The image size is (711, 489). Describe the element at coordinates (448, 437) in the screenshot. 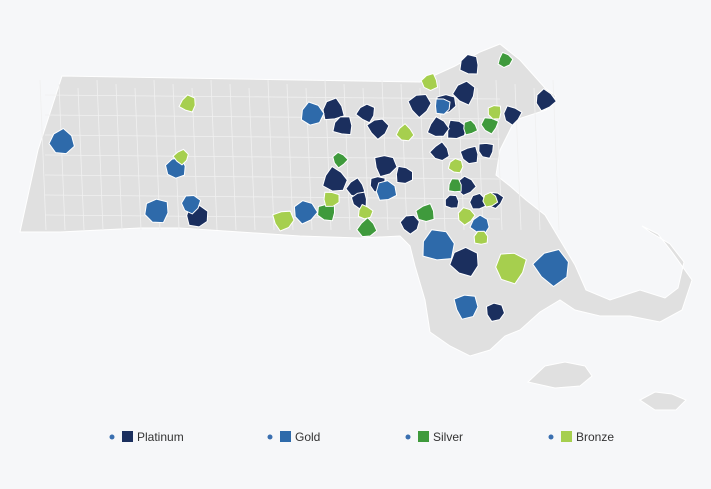

I see `legend-label: Silver` at that location.